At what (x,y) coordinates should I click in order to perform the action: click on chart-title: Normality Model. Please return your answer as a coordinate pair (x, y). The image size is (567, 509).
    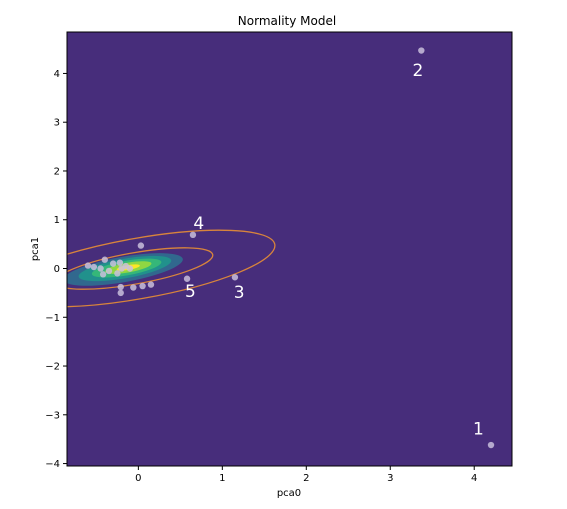
    Looking at the image, I should click on (287, 21).